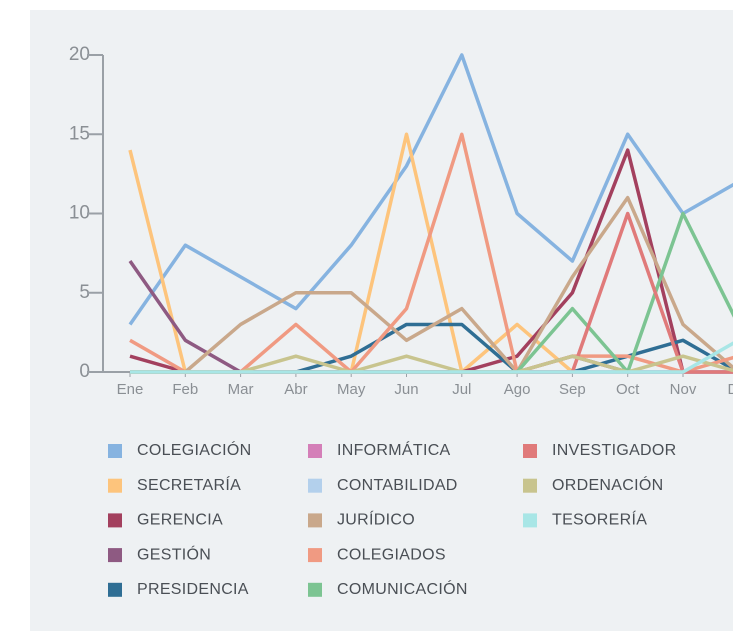 This screenshot has width=733, height=631. What do you see at coordinates (628, 389) in the screenshot?
I see `x-tick-label: Oct` at bounding box center [628, 389].